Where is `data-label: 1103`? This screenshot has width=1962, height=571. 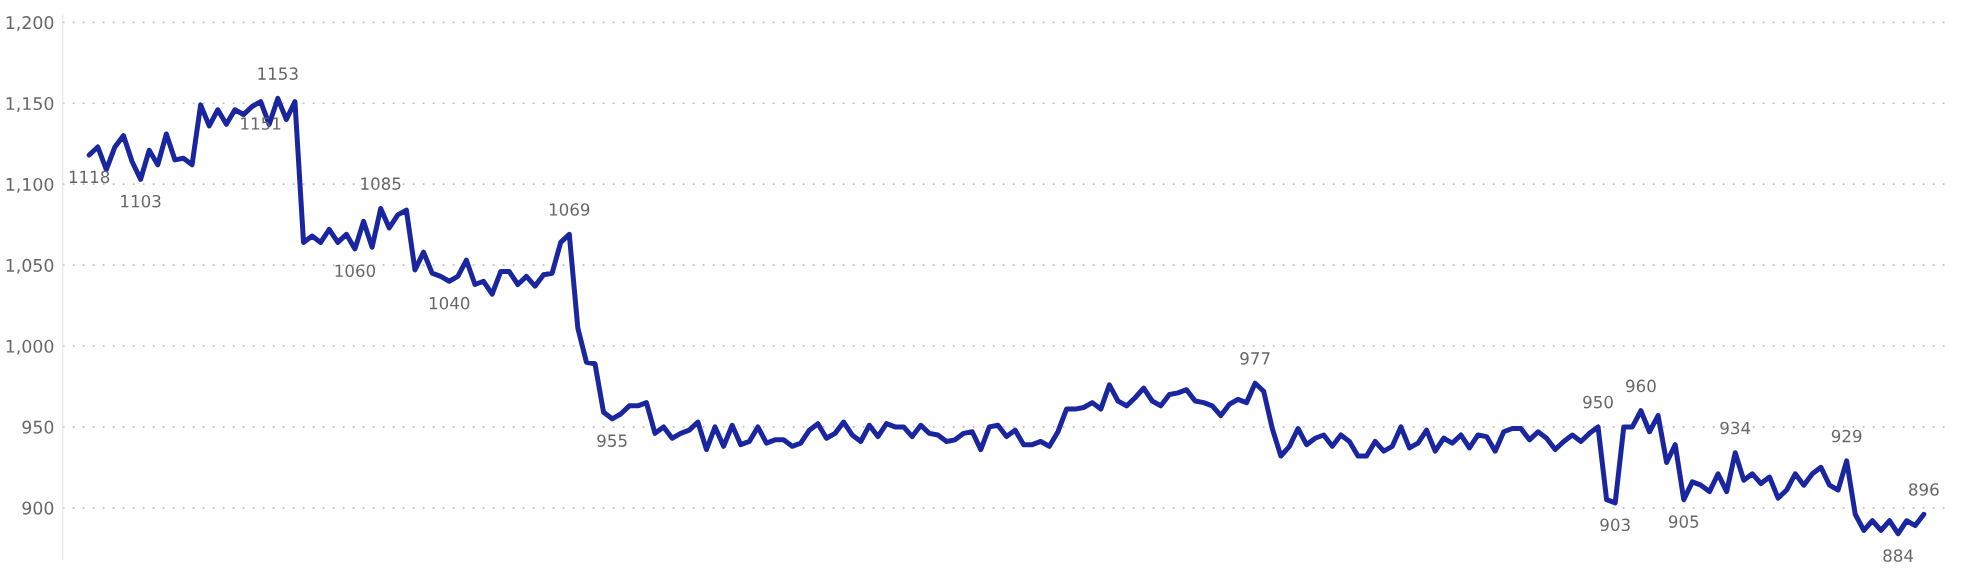
data-label: 1103 is located at coordinates (141, 201).